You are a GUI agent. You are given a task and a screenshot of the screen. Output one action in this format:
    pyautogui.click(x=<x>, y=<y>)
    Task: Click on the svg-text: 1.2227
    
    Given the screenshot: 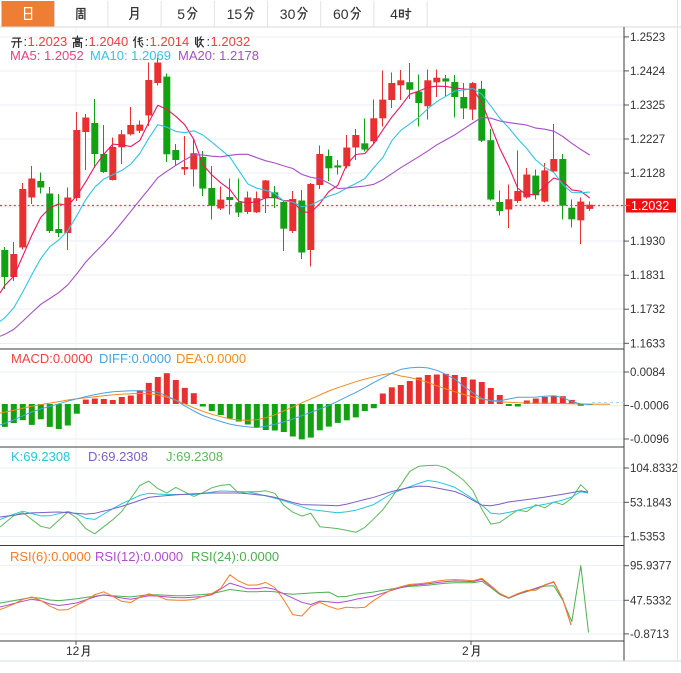 What is the action you would take?
    pyautogui.click(x=647, y=140)
    